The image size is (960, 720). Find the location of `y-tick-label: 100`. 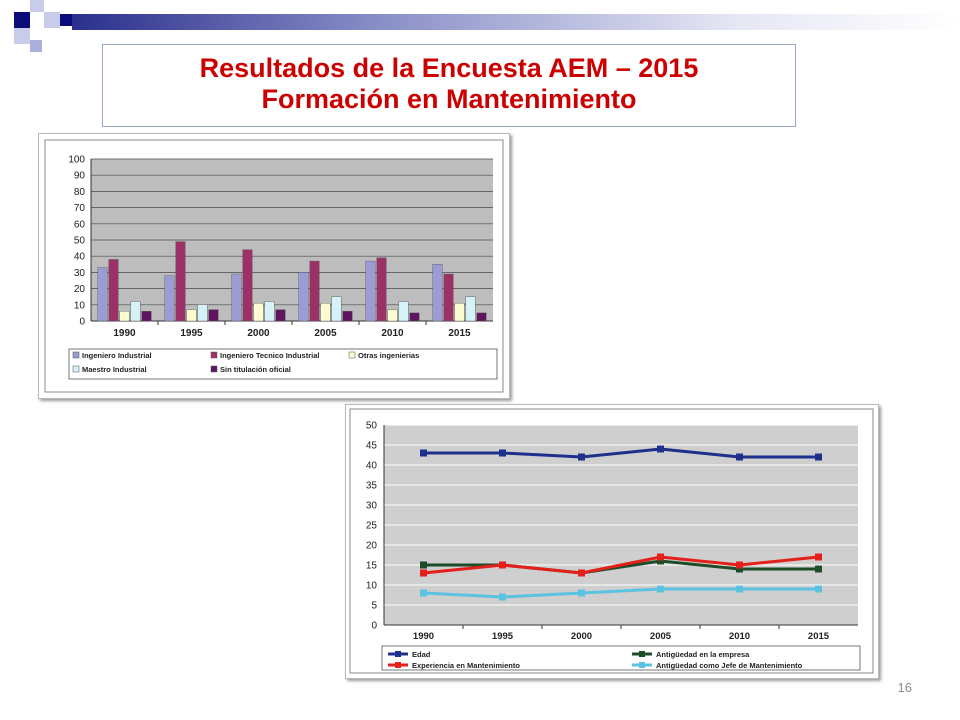

y-tick-label: 100 is located at coordinates (76, 160).